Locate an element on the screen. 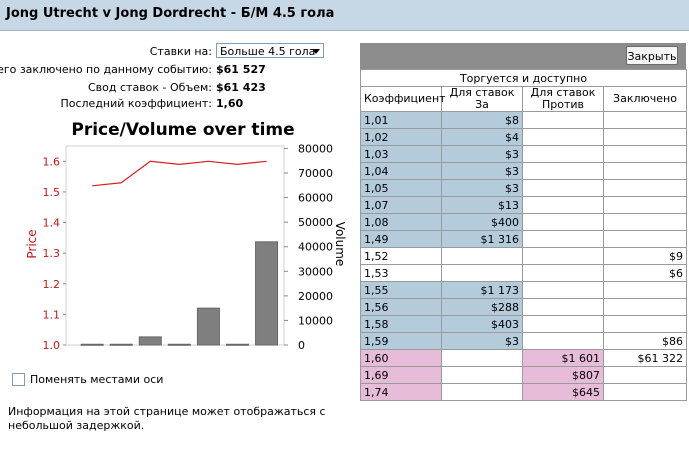  book-row: 1,07 $13 is located at coordinates (523, 205).